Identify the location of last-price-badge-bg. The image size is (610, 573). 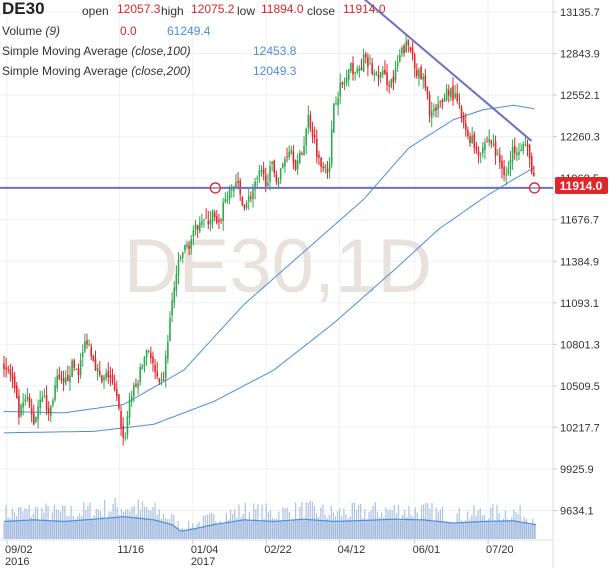
(581, 185).